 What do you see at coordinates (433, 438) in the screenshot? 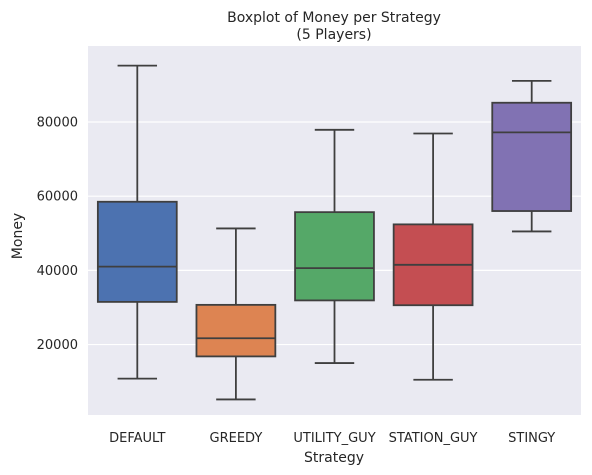
I see `x-tick-label: STATION_GUY` at bounding box center [433, 438].